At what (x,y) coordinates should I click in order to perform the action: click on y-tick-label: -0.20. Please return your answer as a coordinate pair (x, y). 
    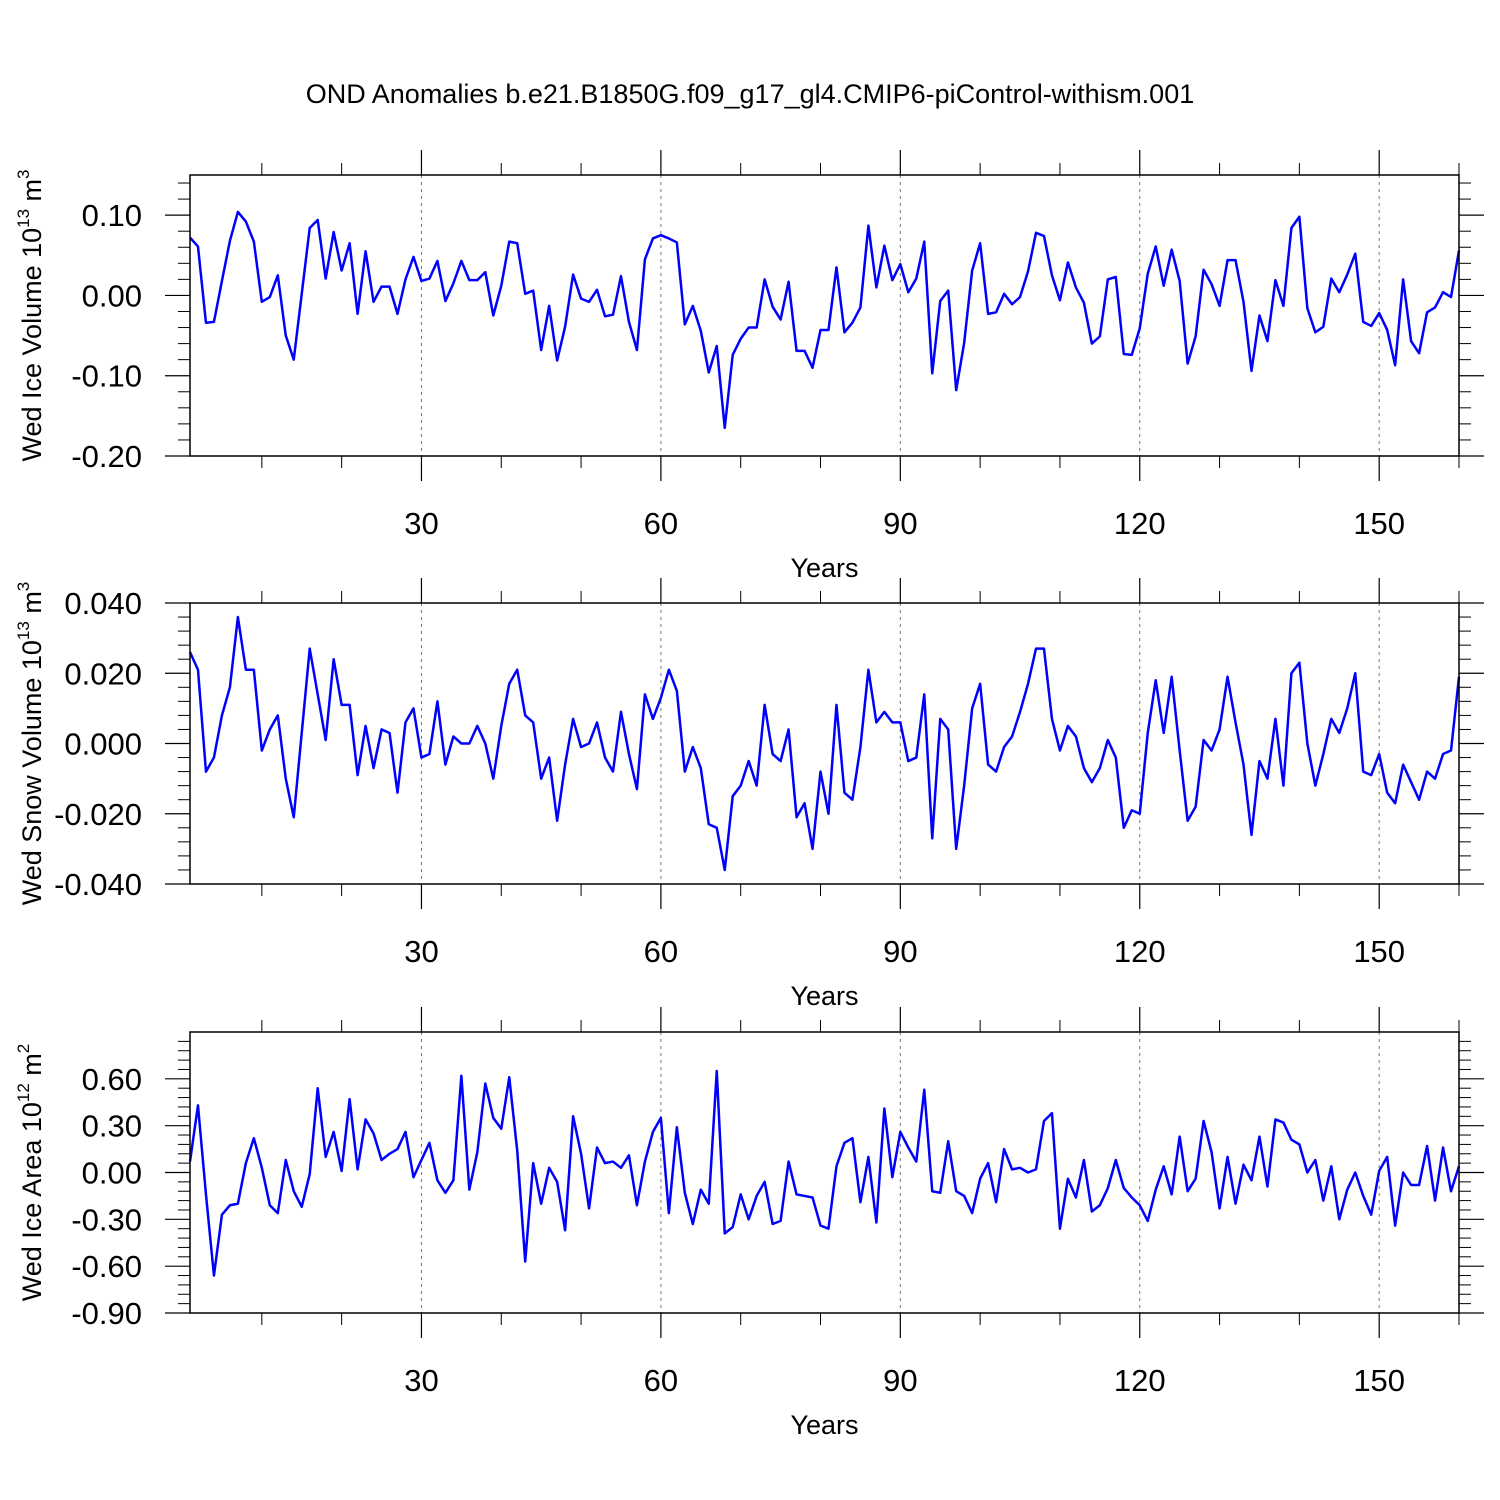
    Looking at the image, I should click on (106, 456).